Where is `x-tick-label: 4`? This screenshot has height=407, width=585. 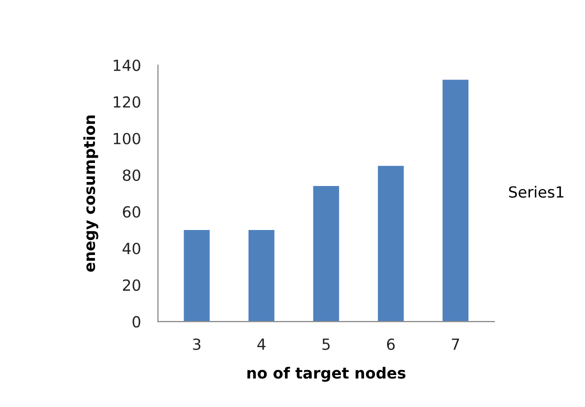 x-tick-label: 4 is located at coordinates (261, 344).